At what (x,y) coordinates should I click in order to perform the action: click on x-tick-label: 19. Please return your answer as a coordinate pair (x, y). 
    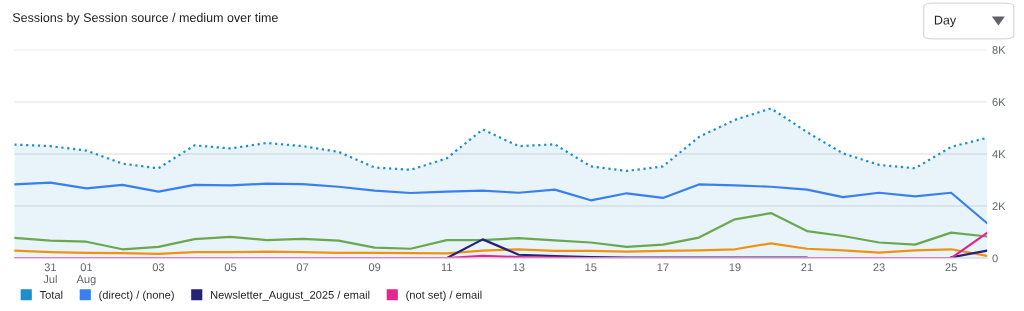
    Looking at the image, I should click on (735, 267).